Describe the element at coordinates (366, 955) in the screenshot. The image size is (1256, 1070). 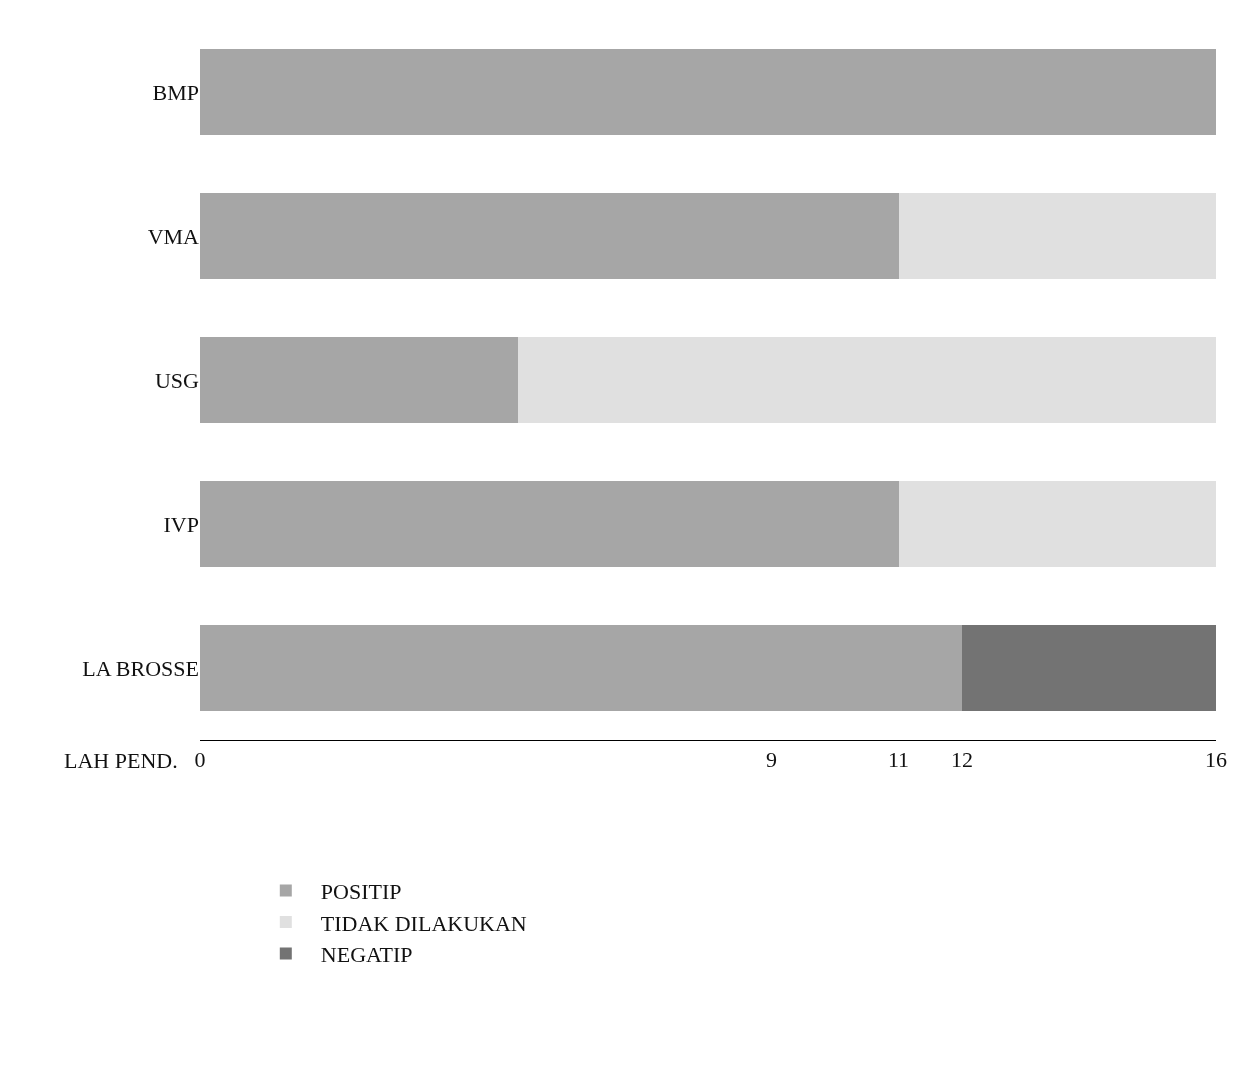
I see `legend-label: NEGATIP` at that location.